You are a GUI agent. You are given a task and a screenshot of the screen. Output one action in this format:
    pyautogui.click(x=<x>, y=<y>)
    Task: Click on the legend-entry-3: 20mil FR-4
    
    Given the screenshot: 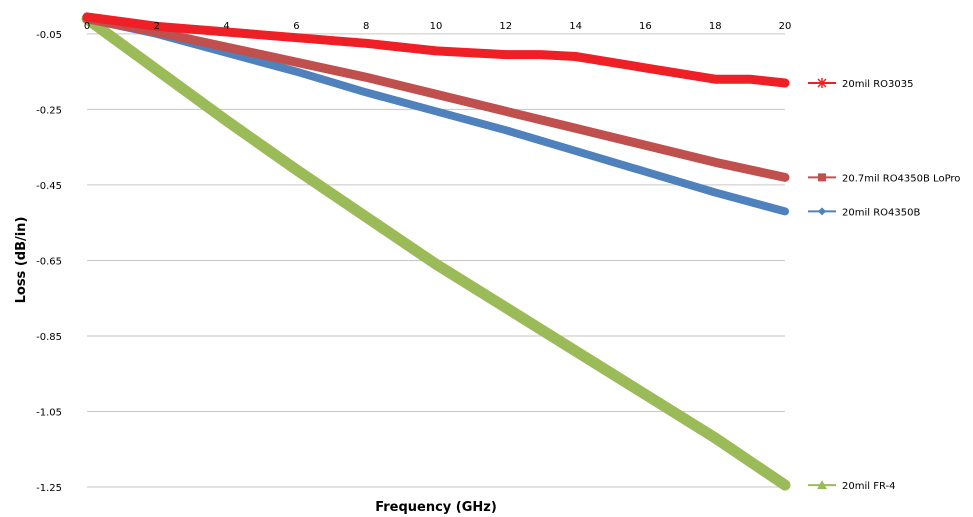 What is the action you would take?
    pyautogui.click(x=851, y=486)
    